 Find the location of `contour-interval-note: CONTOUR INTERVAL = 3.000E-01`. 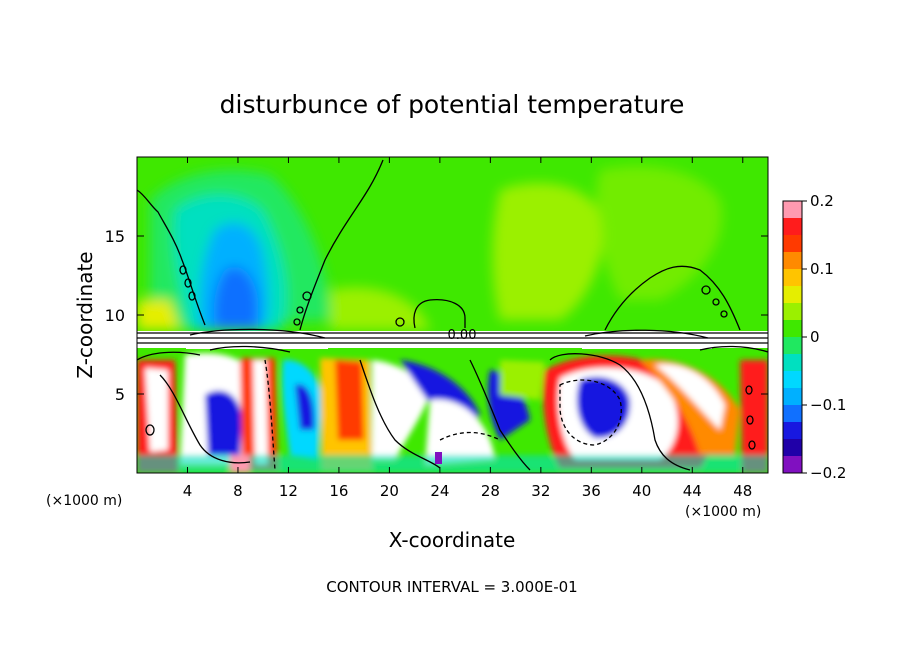

contour-interval-note: CONTOUR INTERVAL = 3.000E-01 is located at coordinates (451, 587).